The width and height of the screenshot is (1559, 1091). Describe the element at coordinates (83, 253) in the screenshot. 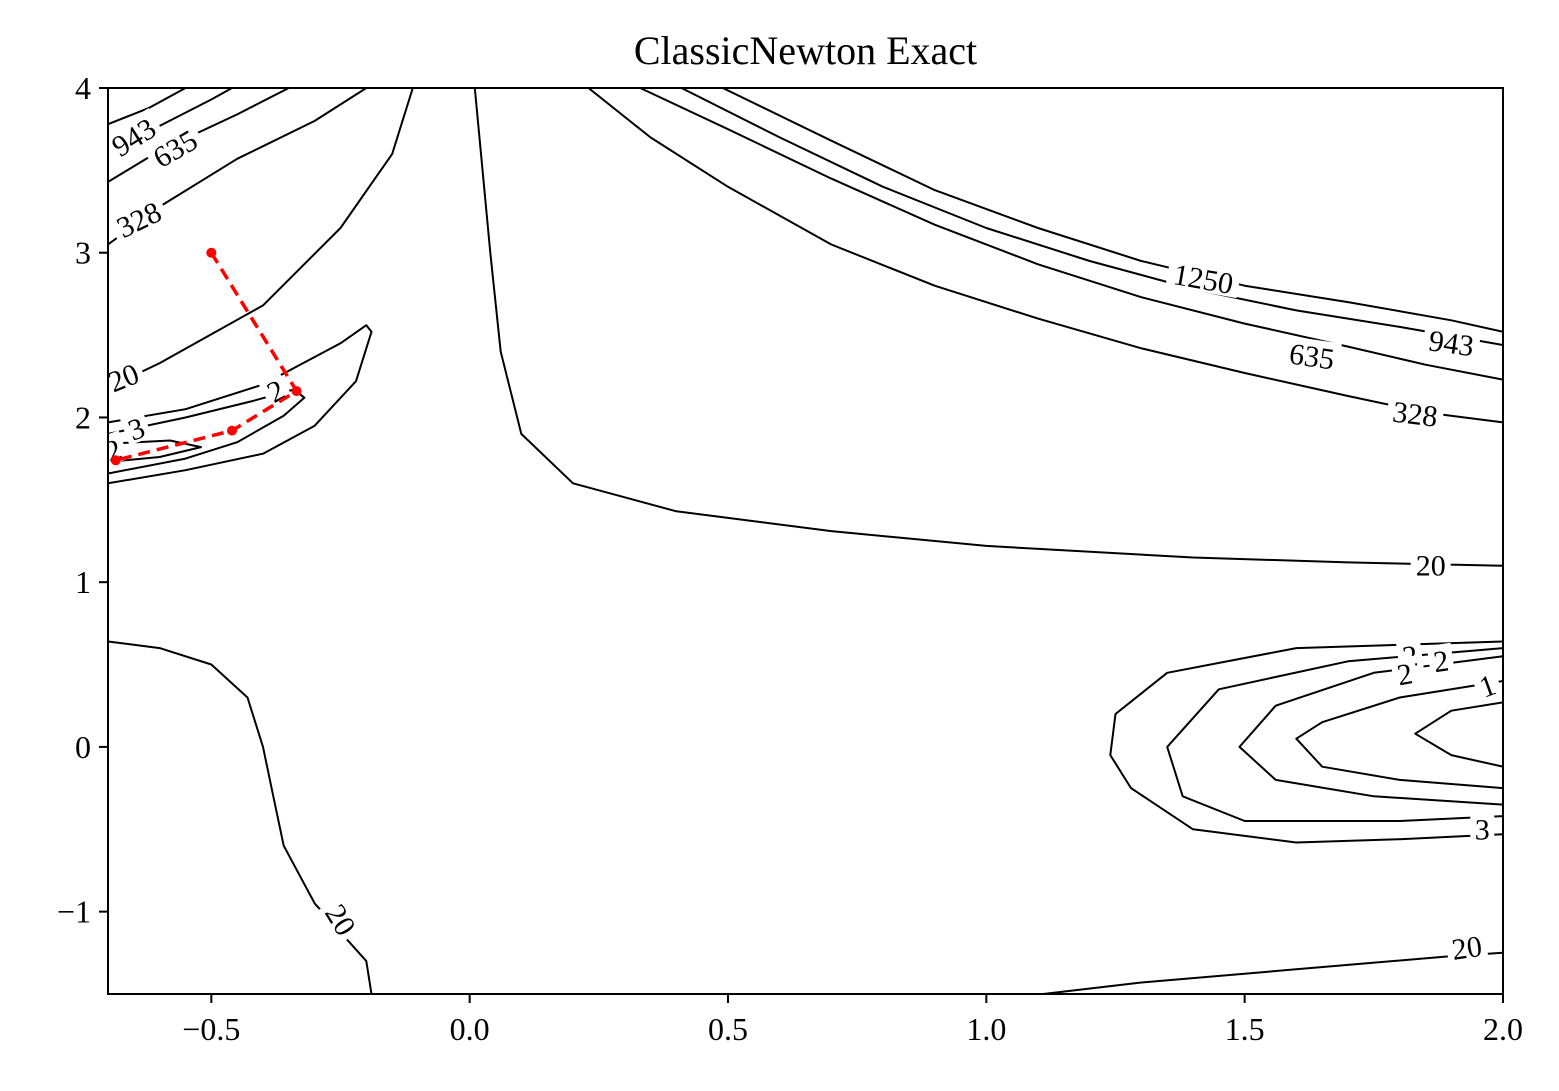

I see `y-tick-label-4: 3` at that location.